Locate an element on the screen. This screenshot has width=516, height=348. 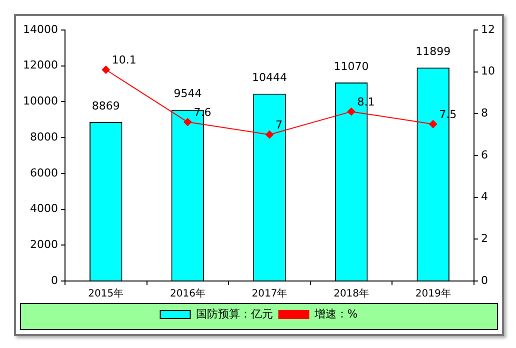
data-label: 11070 is located at coordinates (351, 66).